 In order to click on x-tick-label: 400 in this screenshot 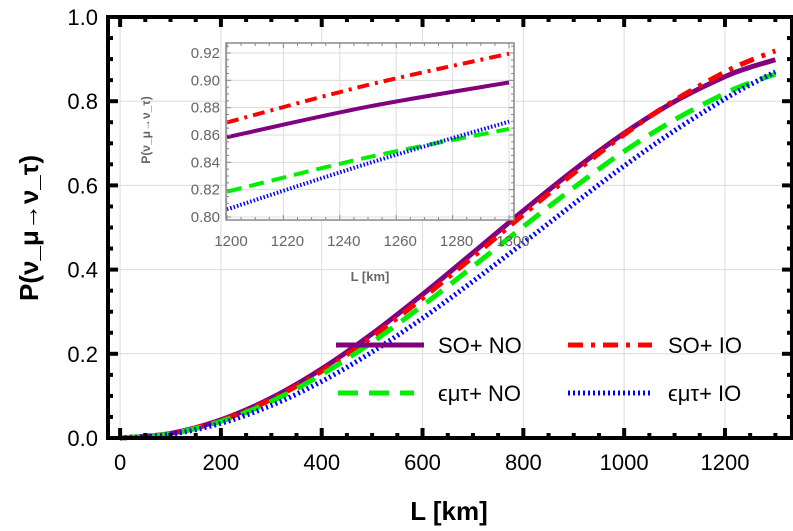, I will do `click(321, 462)`.